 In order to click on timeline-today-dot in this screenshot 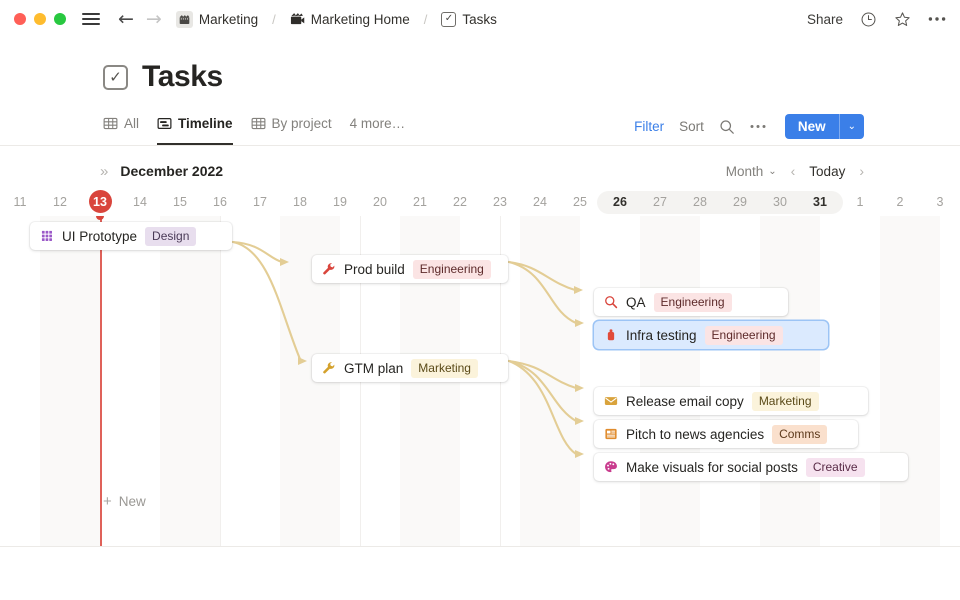, I will do `click(100, 218)`.